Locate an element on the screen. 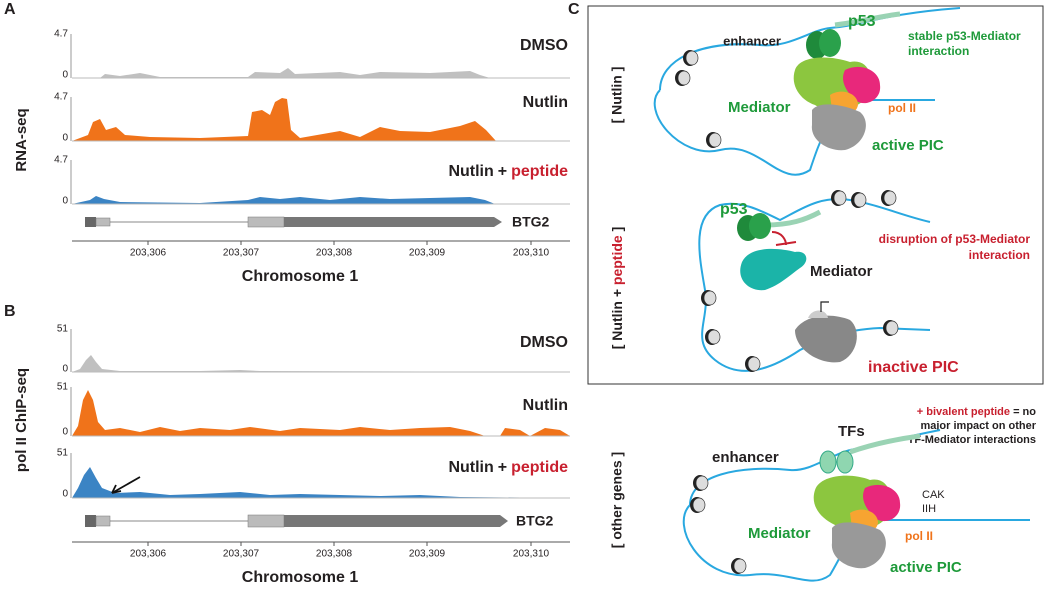  condition-part: [ Nutlin is located at coordinates (617, 323).